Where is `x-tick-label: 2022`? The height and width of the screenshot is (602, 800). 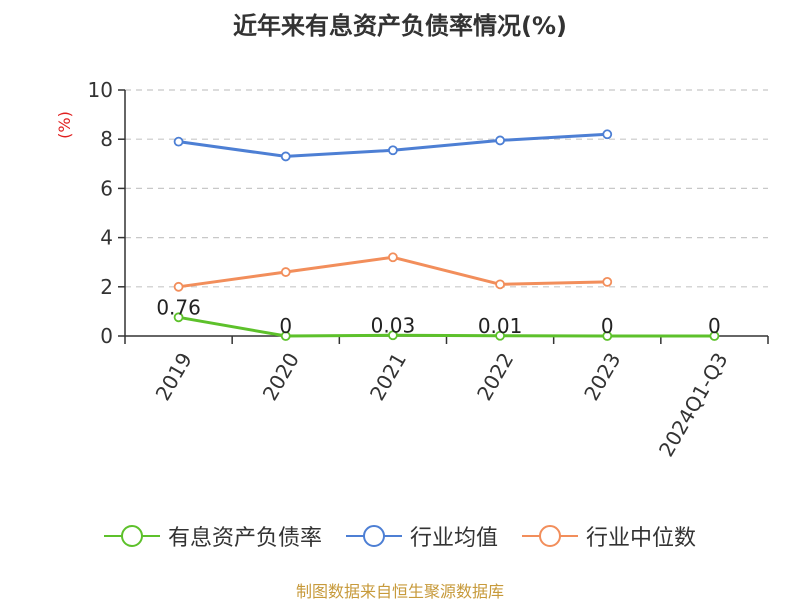
x-tick-label: 2022 is located at coordinates (495, 377).